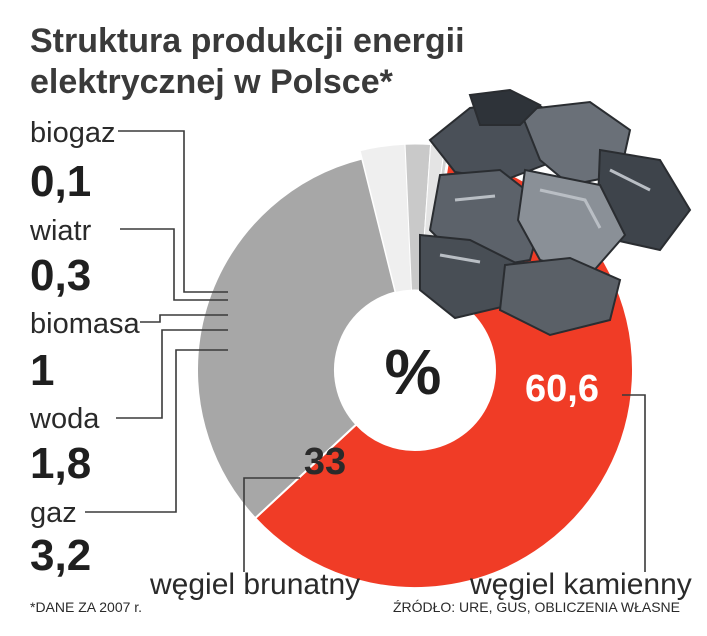 Image resolution: width=707 pixels, height=636 pixels. What do you see at coordinates (60, 181) in the screenshot?
I see `legend-value-biogaz: 0,1` at bounding box center [60, 181].